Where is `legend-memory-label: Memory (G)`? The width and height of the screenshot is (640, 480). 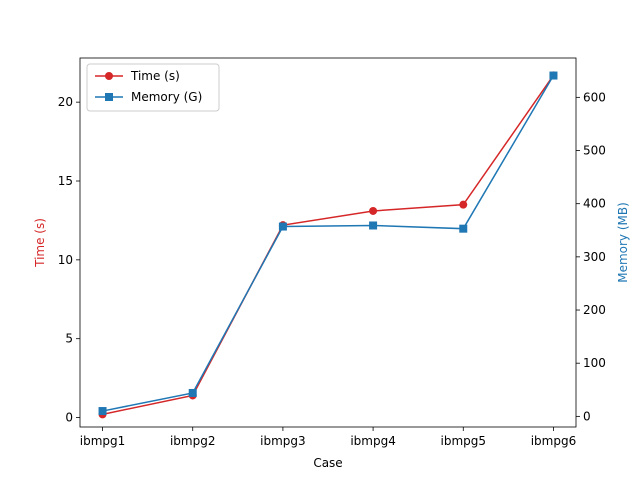 legend-memory-label: Memory (G) is located at coordinates (166, 97).